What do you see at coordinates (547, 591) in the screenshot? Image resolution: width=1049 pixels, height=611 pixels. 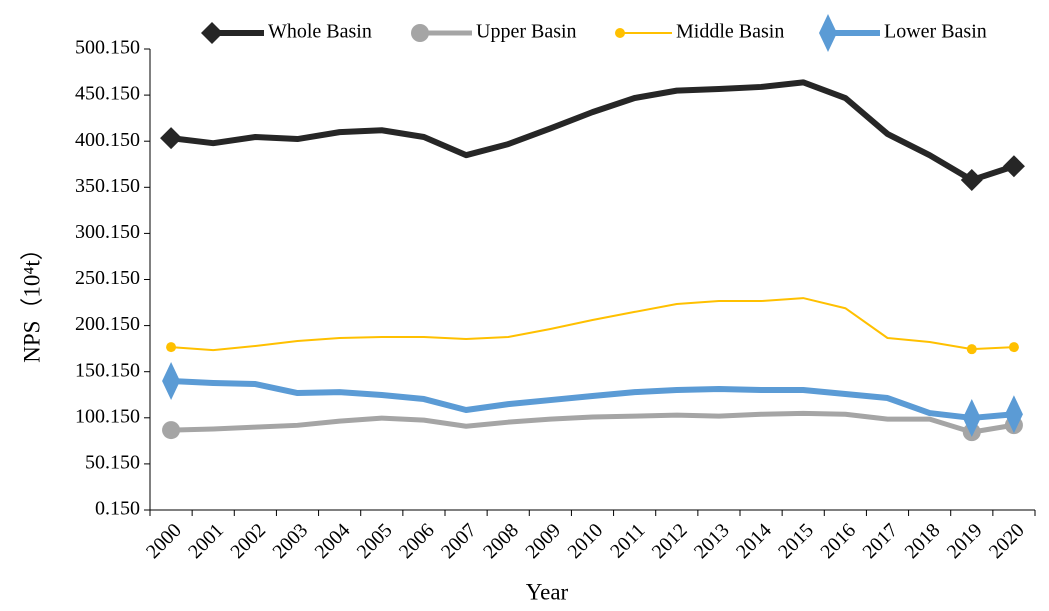 I see `x-axis-title: Year` at bounding box center [547, 591].